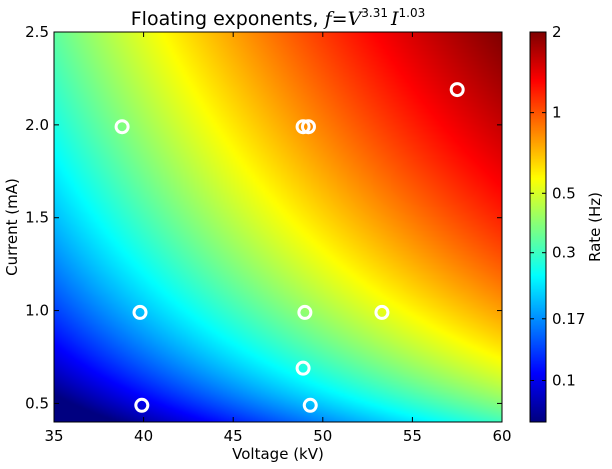  Describe the element at coordinates (564, 253) in the screenshot. I see `colorbar-tick-label: 0.3` at that location.